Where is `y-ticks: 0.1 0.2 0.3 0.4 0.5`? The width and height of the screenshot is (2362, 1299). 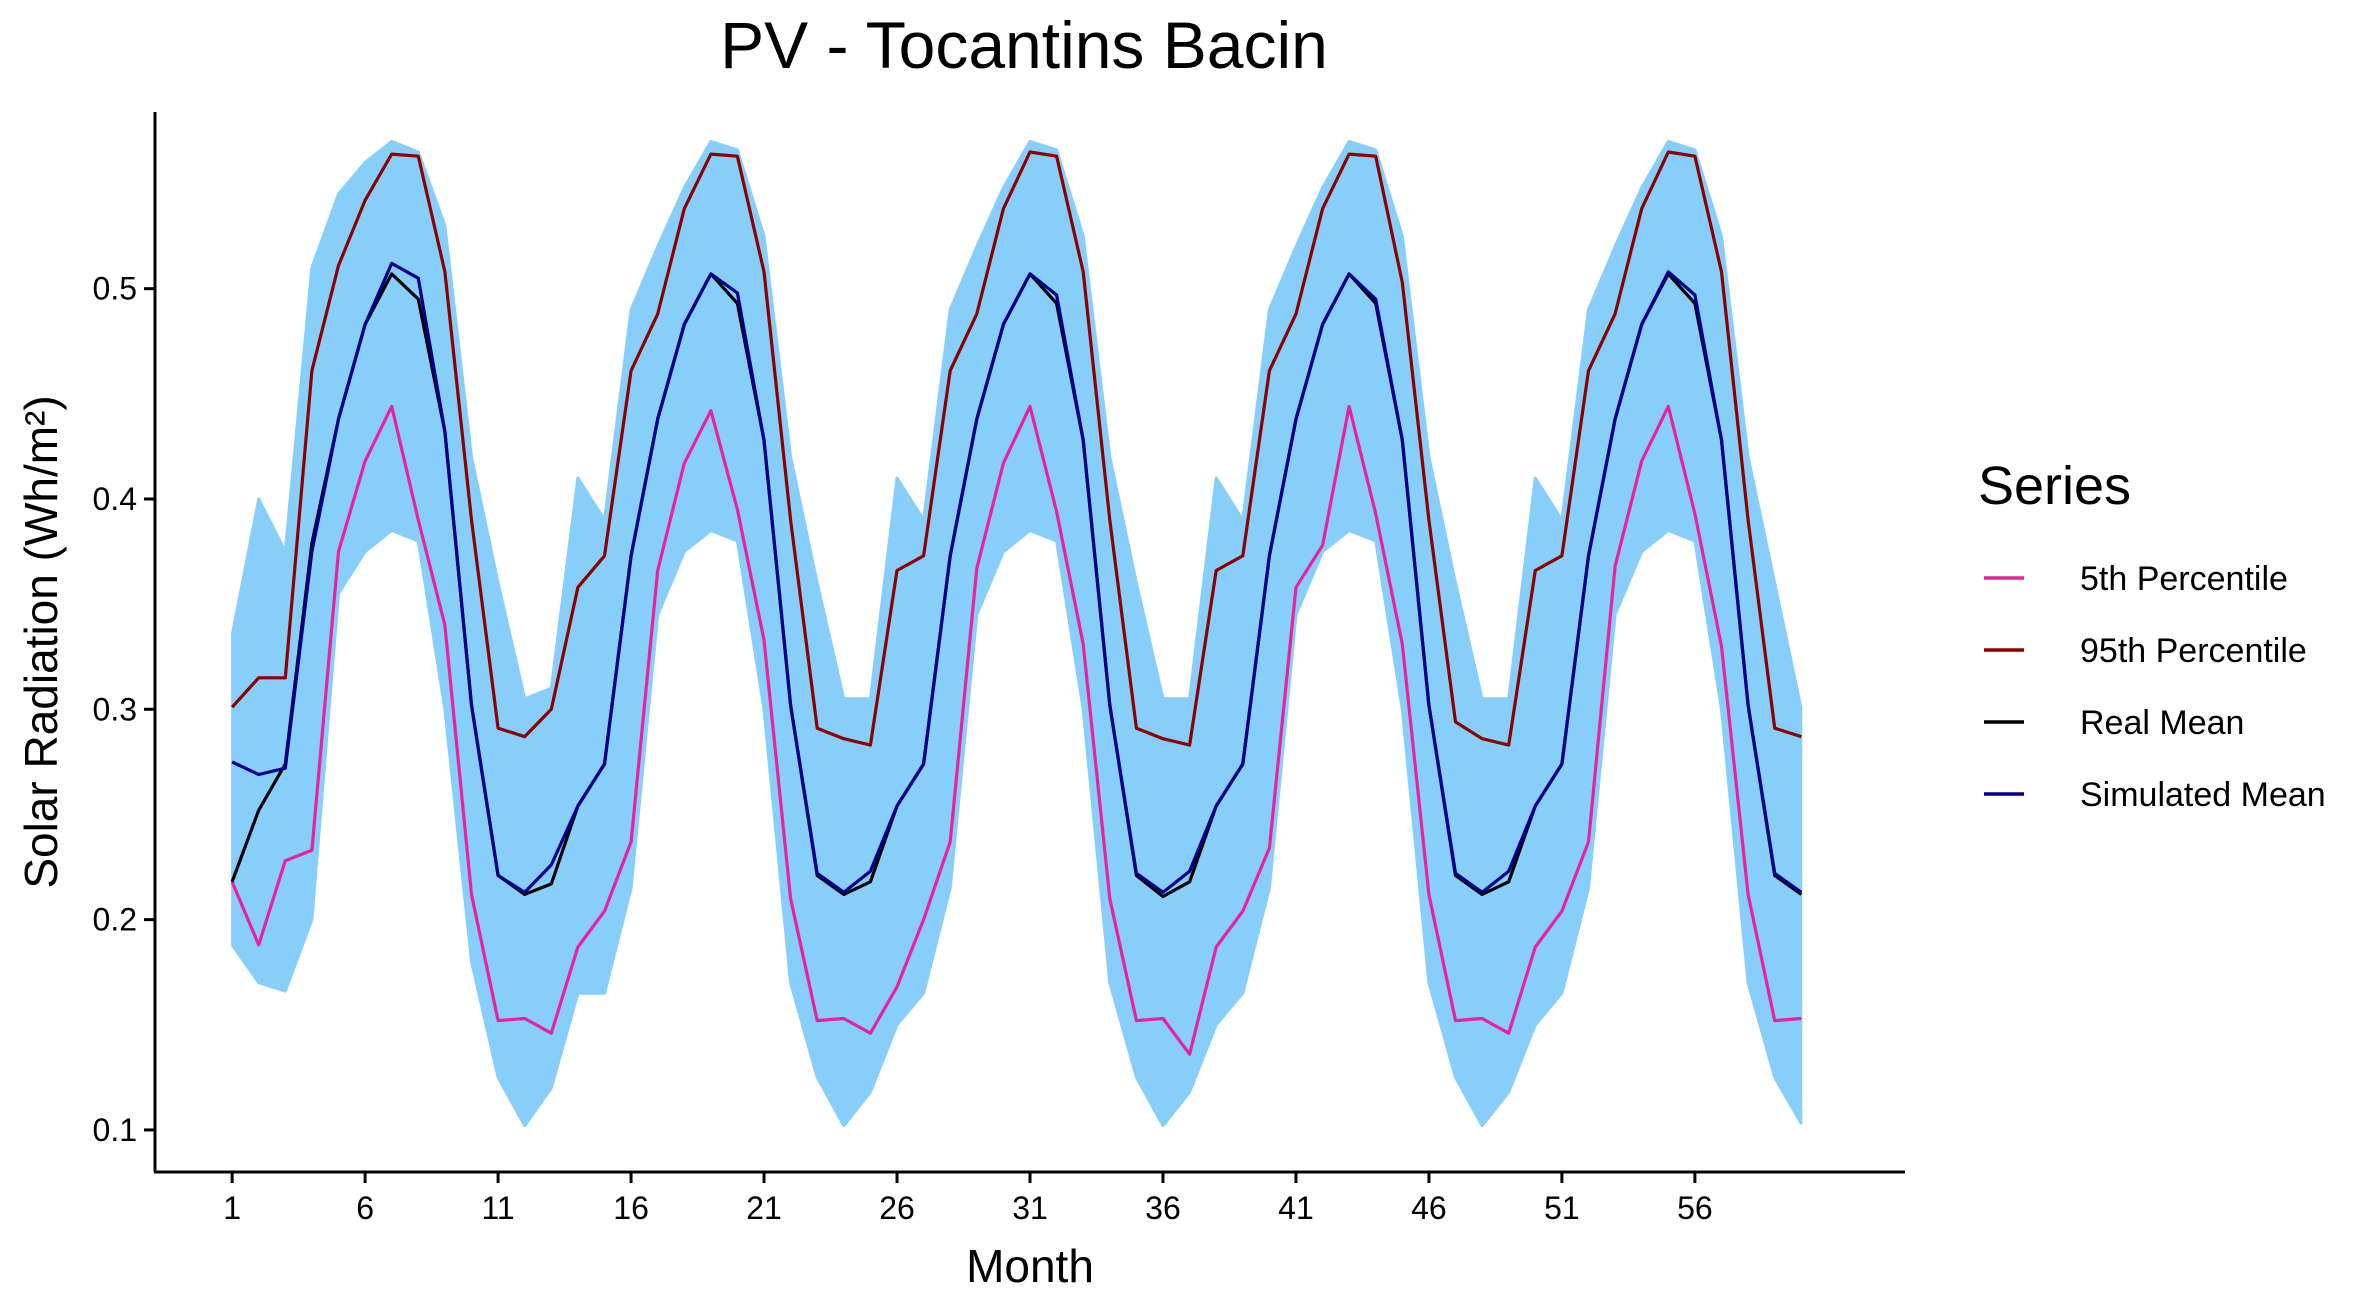 y-ticks: 0.1 0.2 0.3 0.4 0.5 is located at coordinates (124, 709).